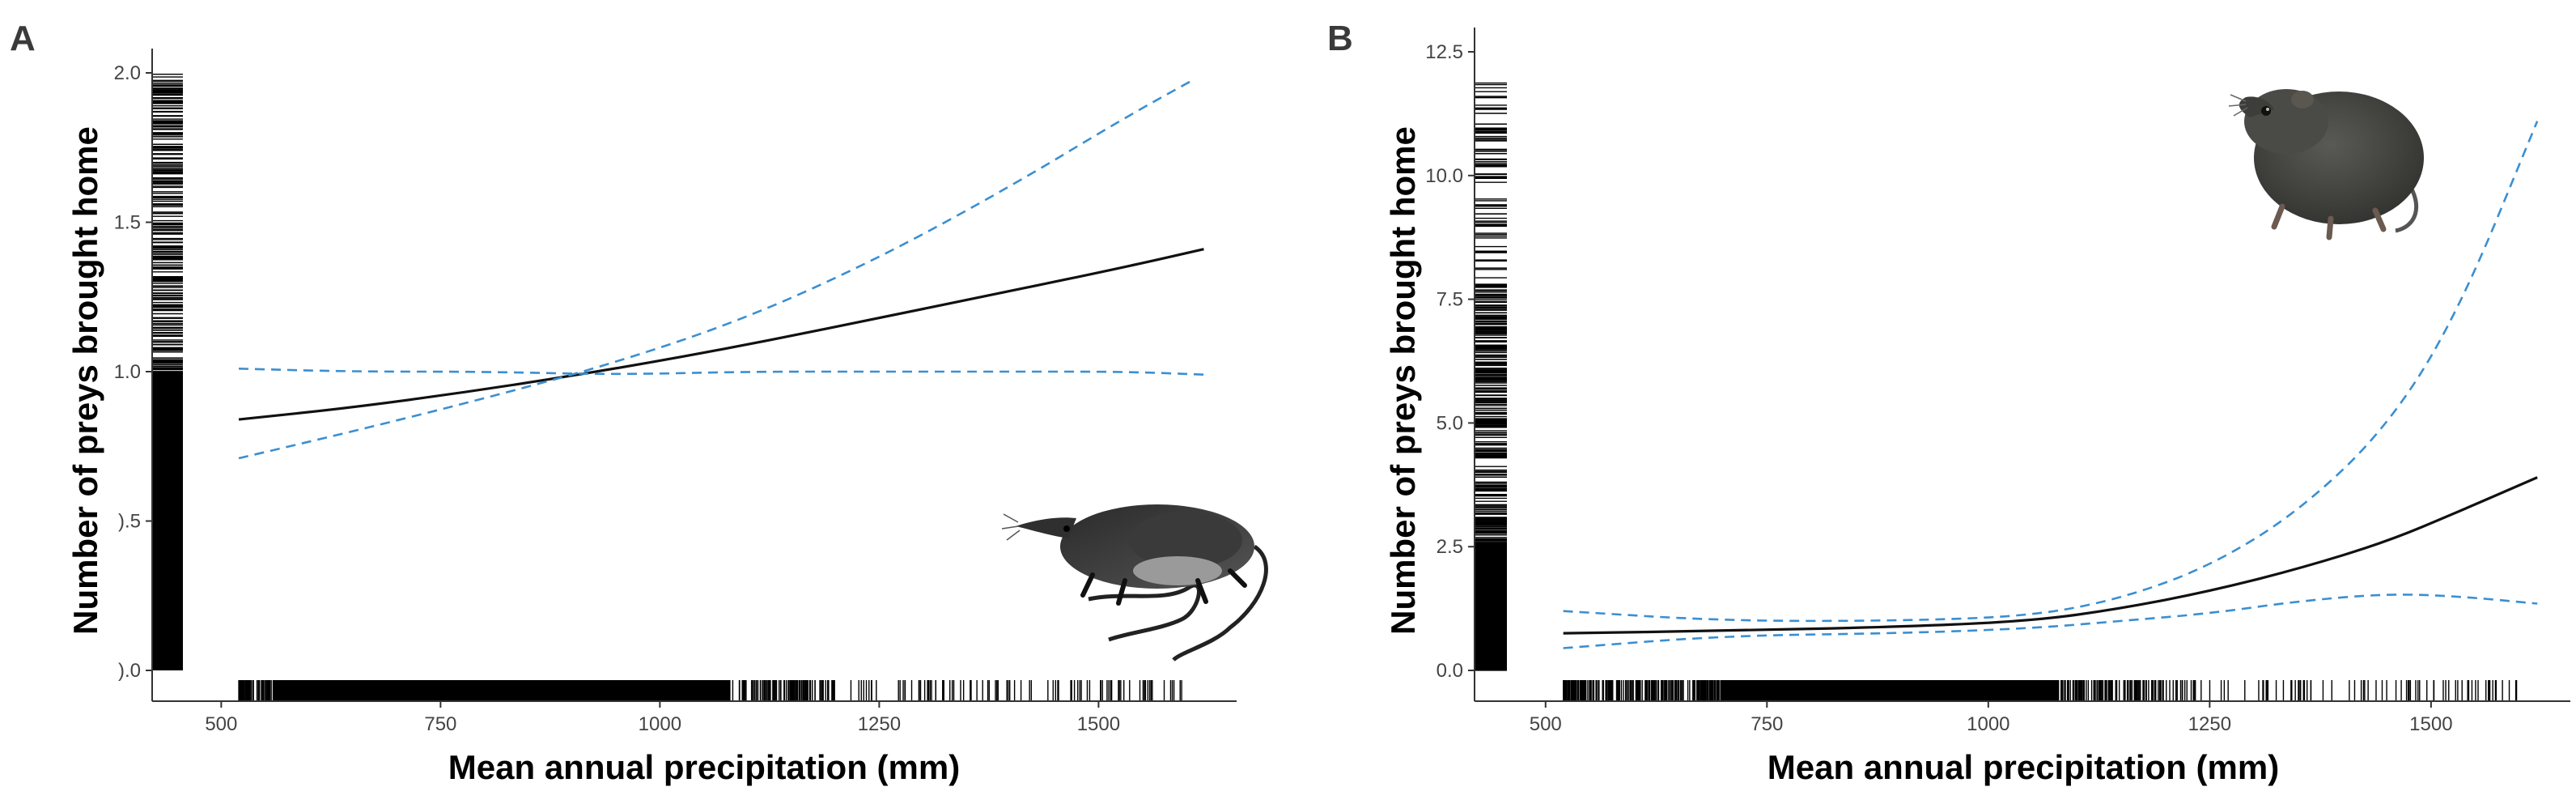  I want to click on vole-icon, so click(2326, 164).